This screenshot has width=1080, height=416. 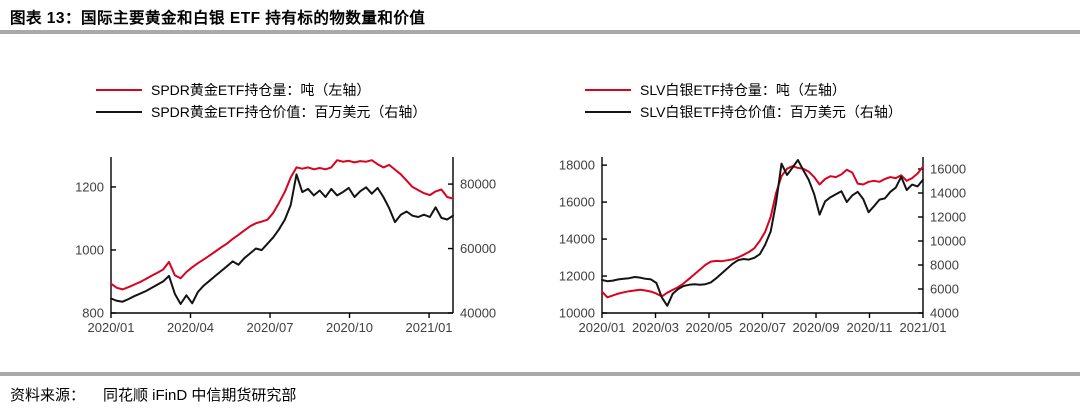 I want to click on legend-label: SLV白银ETF持仓量：吨（左轴）, so click(x=743, y=90).